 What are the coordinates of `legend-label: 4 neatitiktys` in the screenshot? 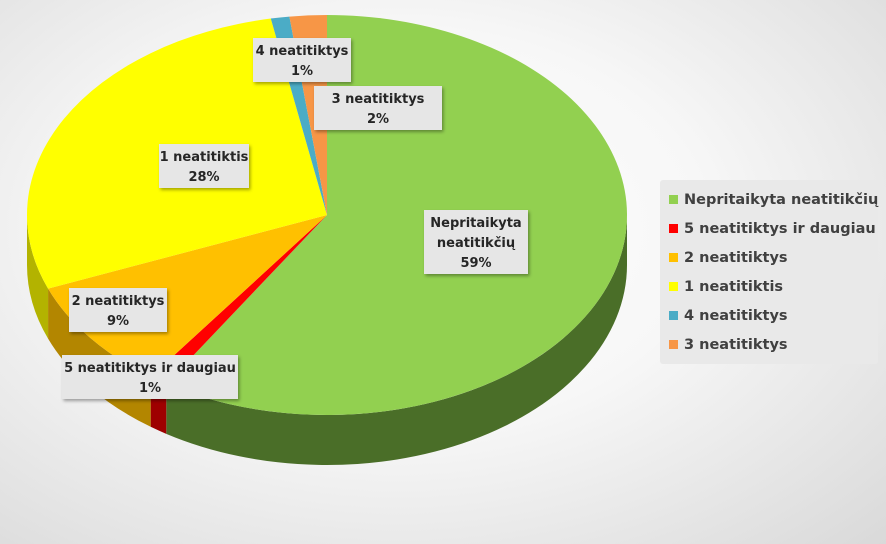 It's located at (736, 315).